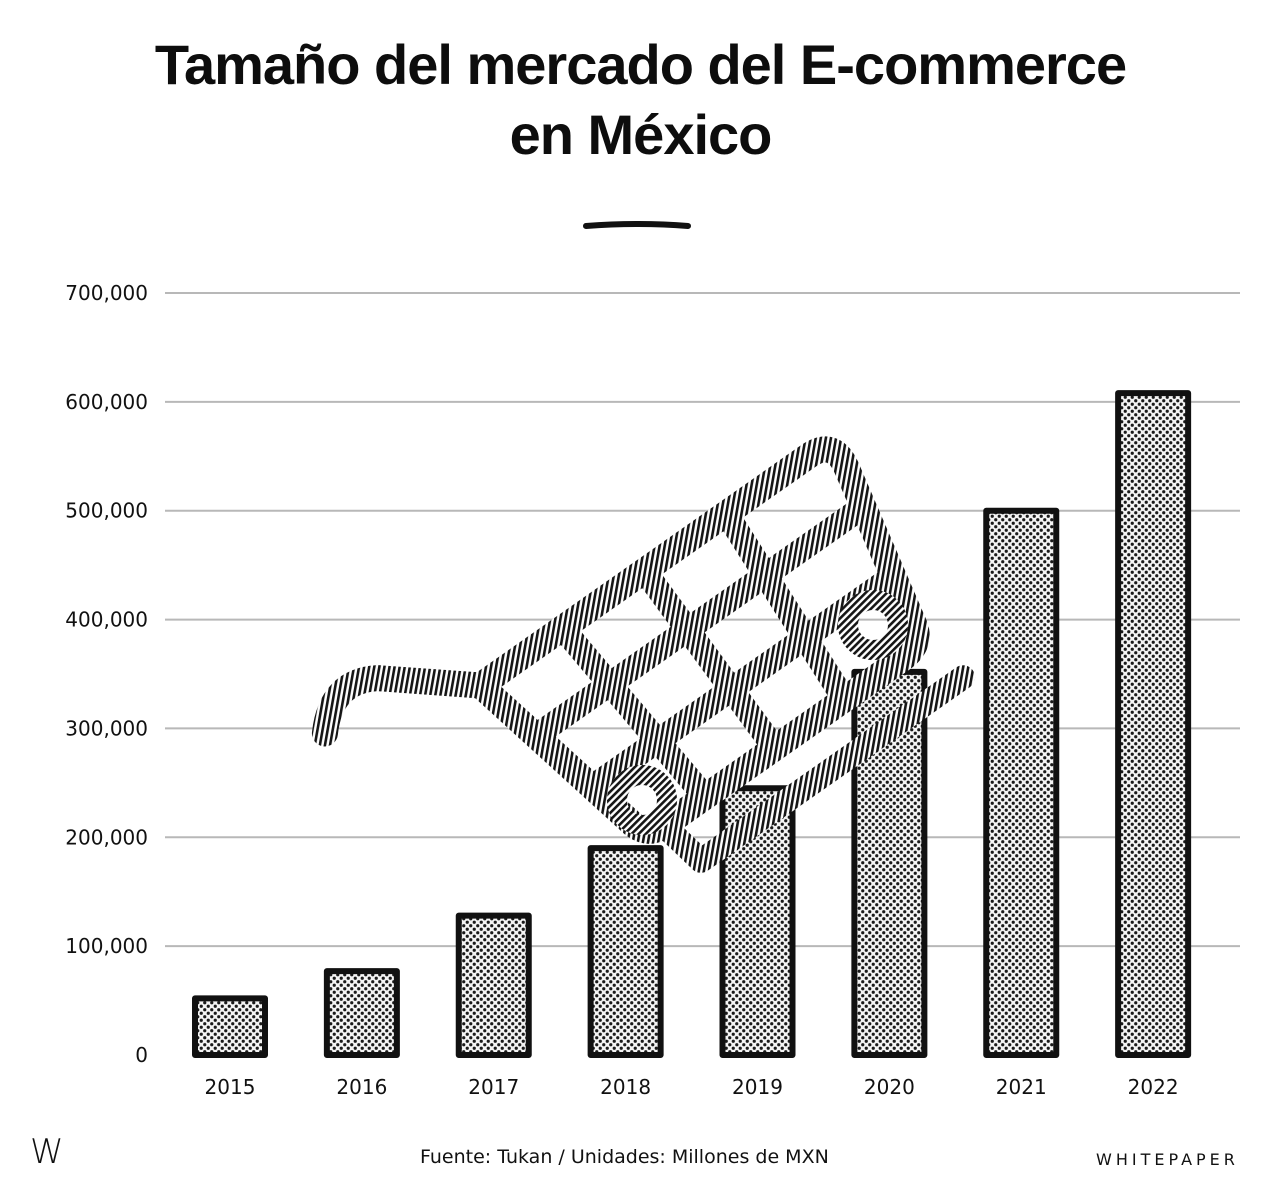 The height and width of the screenshot is (1194, 1281). Describe the element at coordinates (106, 402) in the screenshot. I see `y-tick-label: 600,000` at that location.